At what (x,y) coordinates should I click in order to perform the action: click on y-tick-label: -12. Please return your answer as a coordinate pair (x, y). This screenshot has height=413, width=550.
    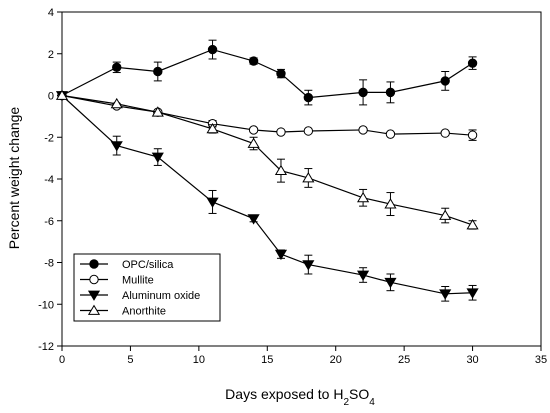
    Looking at the image, I should click on (46, 347).